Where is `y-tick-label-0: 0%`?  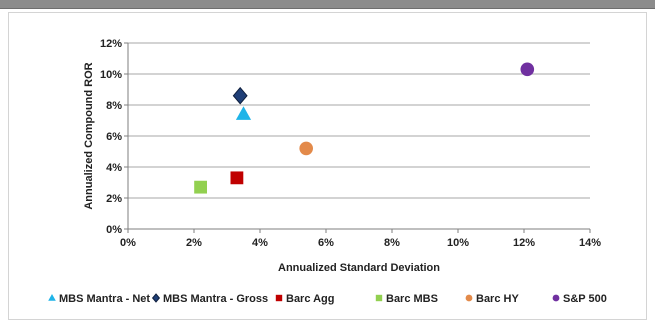 y-tick-label-0: 0% is located at coordinates (114, 230).